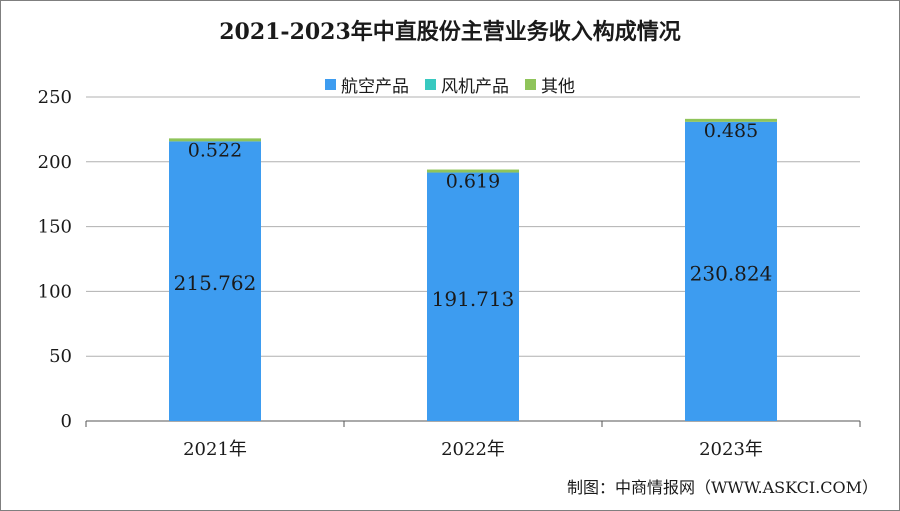 The height and width of the screenshot is (511, 900). Describe the element at coordinates (450, 32) in the screenshot. I see `chart-title: 2021-2023年中直股份主营业务收入构成情况` at that location.